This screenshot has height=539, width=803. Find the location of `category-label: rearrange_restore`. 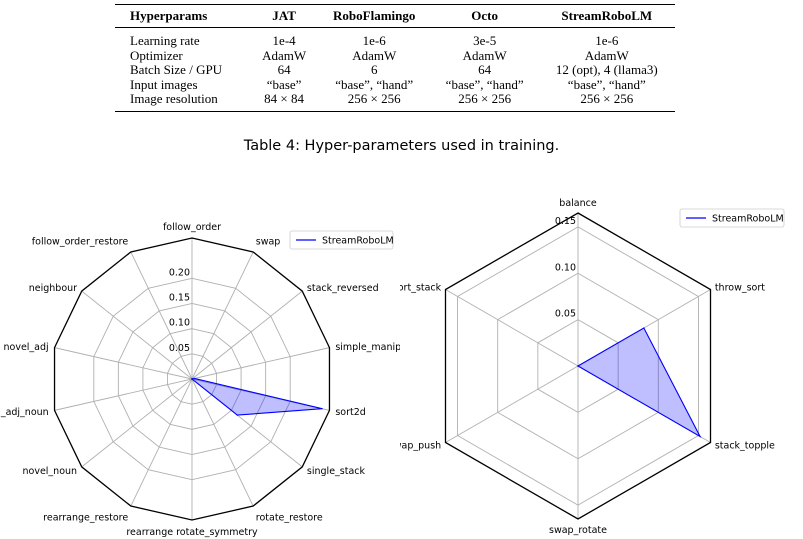

category-label: rearrange_restore is located at coordinates (85, 517).